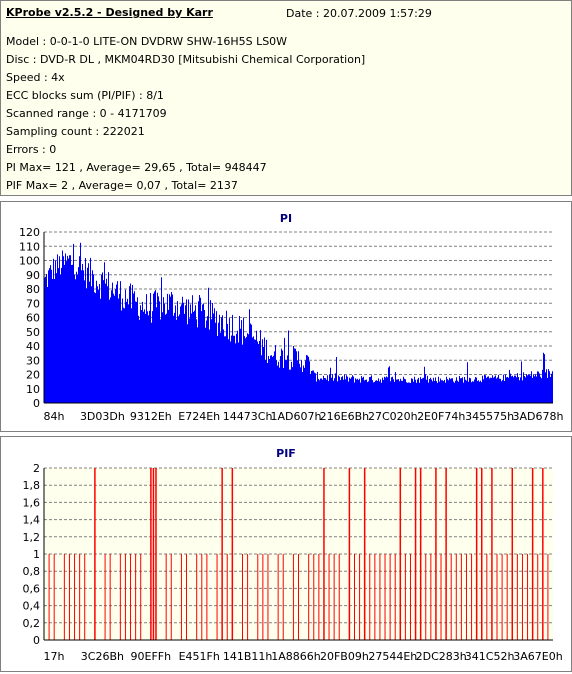  What do you see at coordinates (151, 416) in the screenshot?
I see `x-tick-label: 9312Eh` at bounding box center [151, 416].